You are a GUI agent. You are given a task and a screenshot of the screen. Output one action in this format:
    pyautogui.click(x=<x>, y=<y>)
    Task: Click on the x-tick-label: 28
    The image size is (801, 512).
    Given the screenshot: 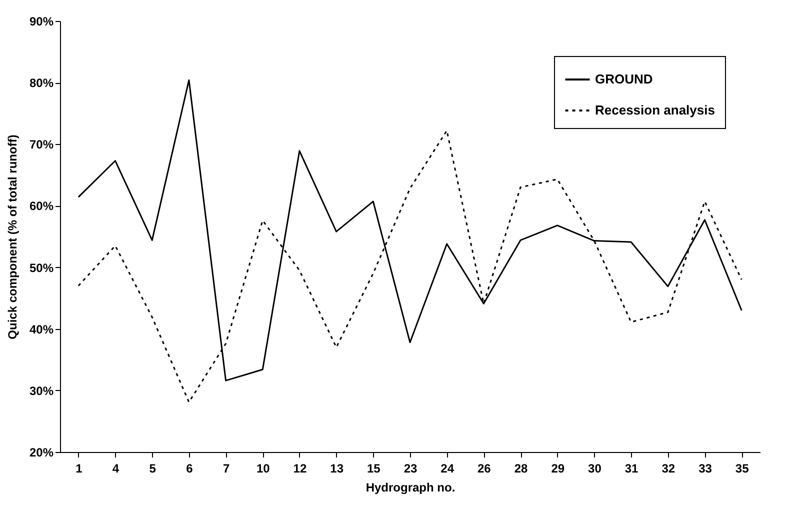 What is the action you would take?
    pyautogui.click(x=521, y=469)
    